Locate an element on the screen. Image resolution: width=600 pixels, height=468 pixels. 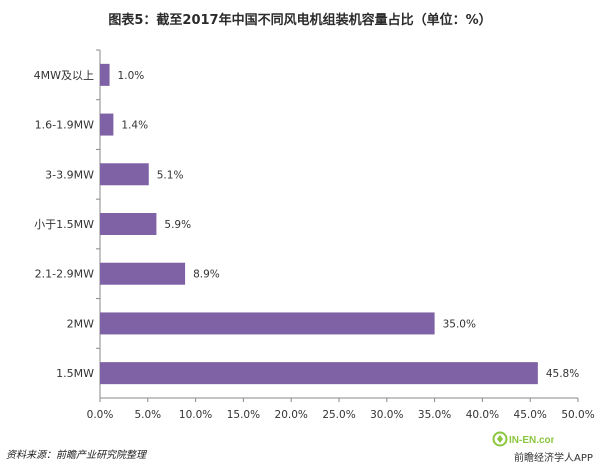
logo-text: IN-EN.com is located at coordinates (531, 440).